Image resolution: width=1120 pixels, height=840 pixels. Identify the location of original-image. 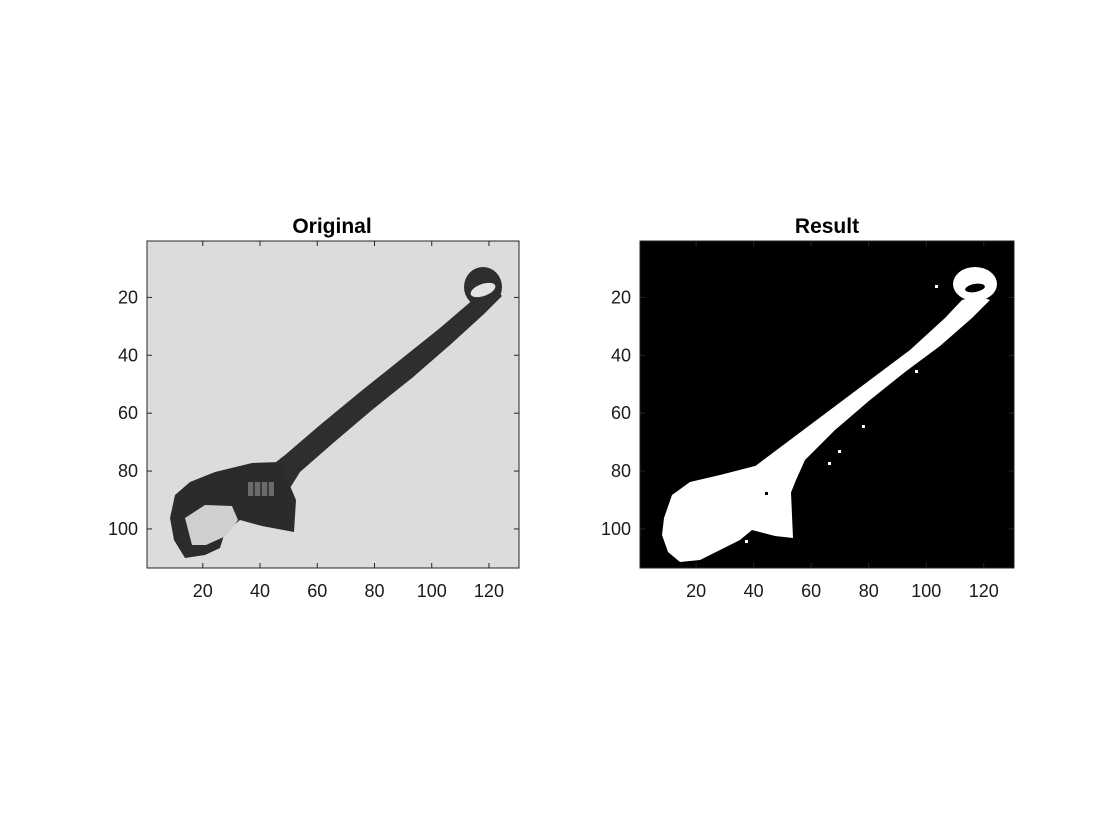
(333, 404).